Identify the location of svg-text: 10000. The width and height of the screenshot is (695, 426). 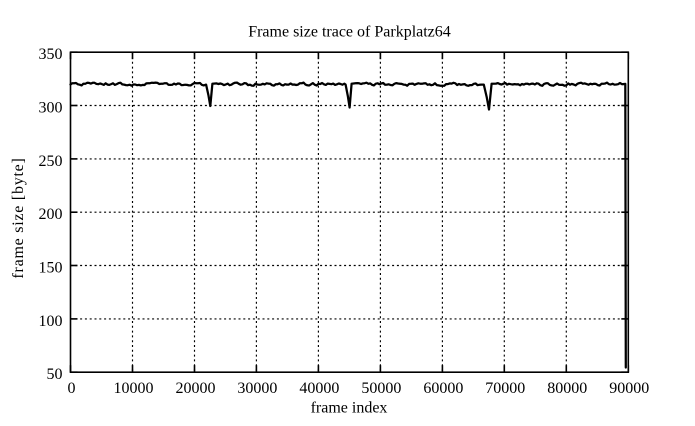
(134, 388).